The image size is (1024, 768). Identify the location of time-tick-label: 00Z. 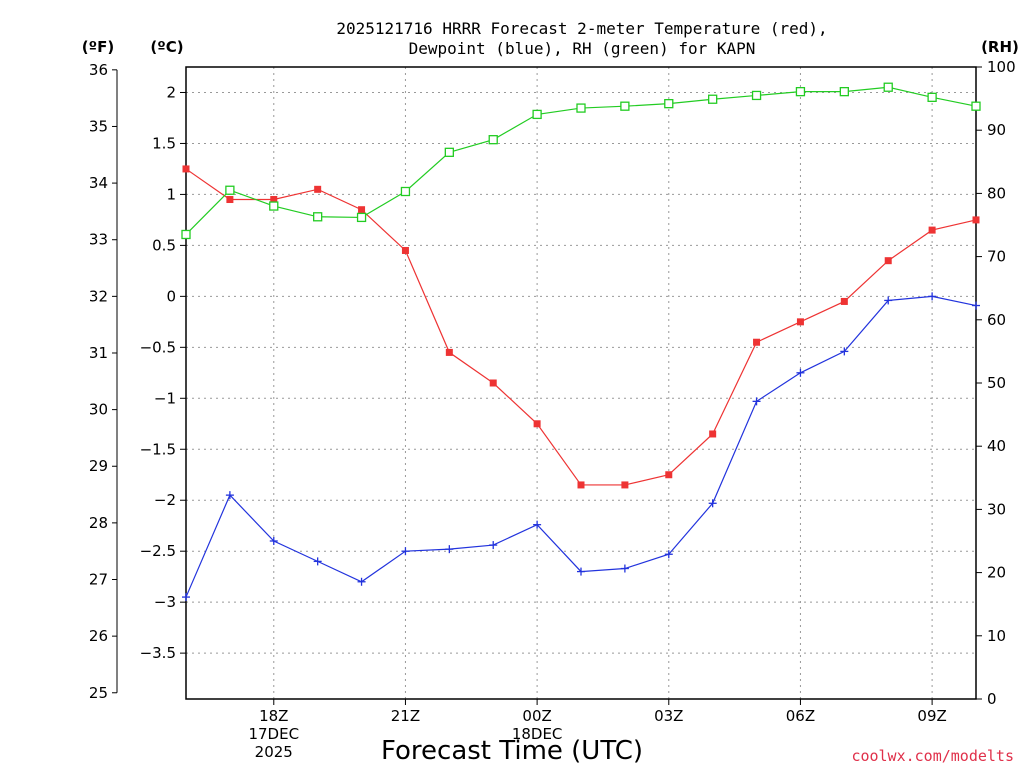
(536, 716).